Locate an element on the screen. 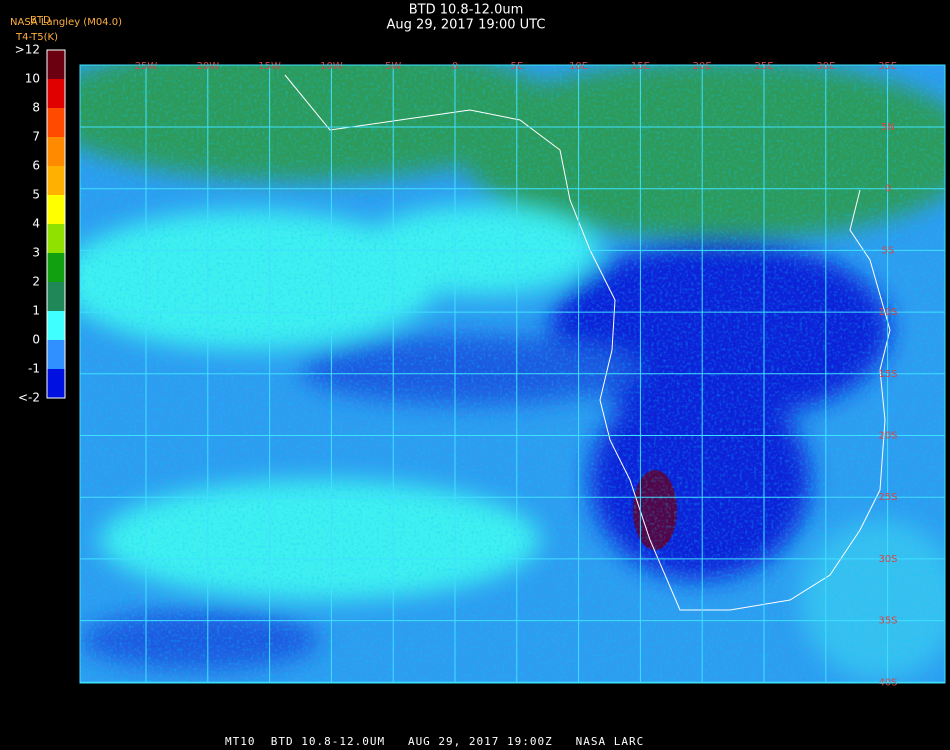 The image size is (950, 750). colorbar-label: 4 is located at coordinates (36, 224).